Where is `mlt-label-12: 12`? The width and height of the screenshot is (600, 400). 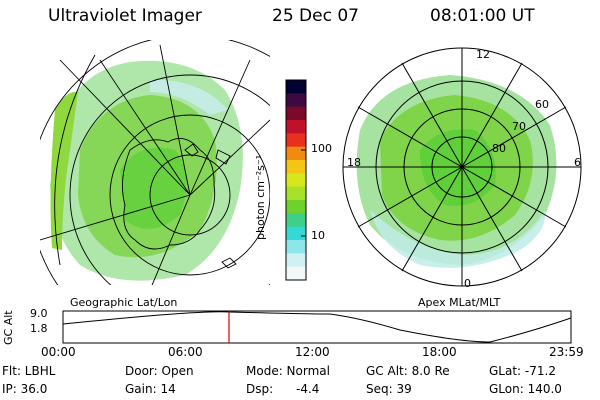
mlt-label-12: 12 is located at coordinates (483, 54).